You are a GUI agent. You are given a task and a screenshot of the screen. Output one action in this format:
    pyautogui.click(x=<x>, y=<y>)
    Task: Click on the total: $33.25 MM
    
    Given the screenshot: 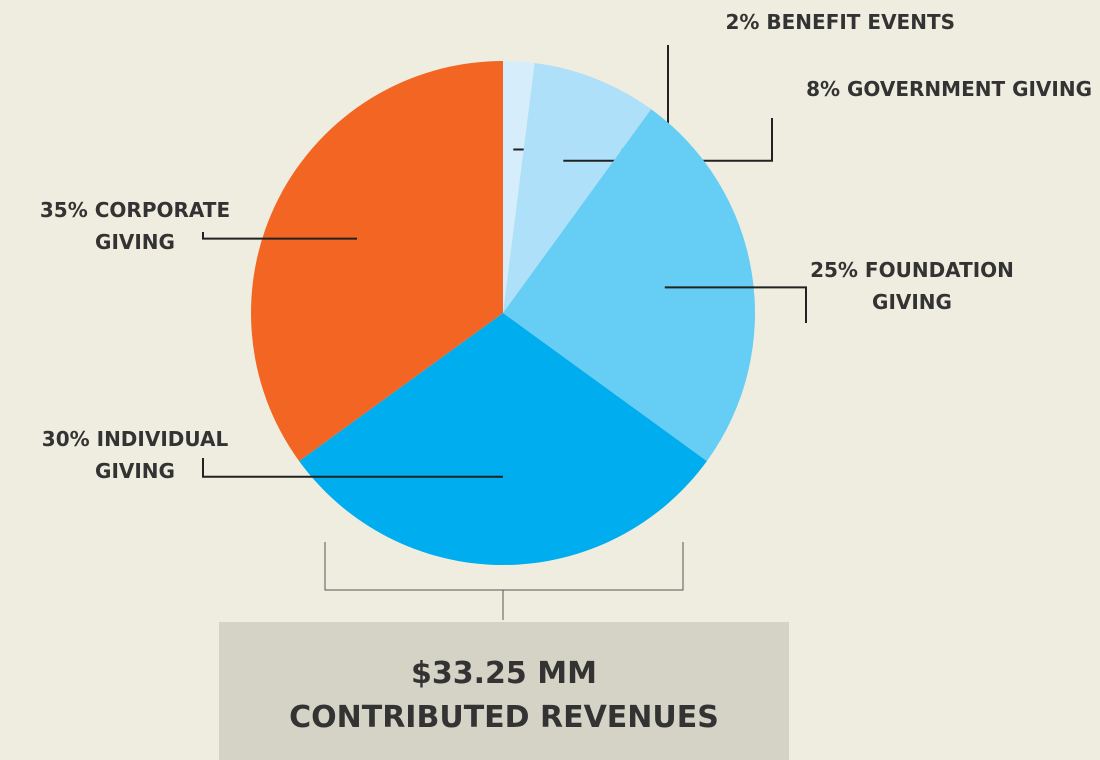 What is the action you would take?
    pyautogui.click(x=504, y=673)
    